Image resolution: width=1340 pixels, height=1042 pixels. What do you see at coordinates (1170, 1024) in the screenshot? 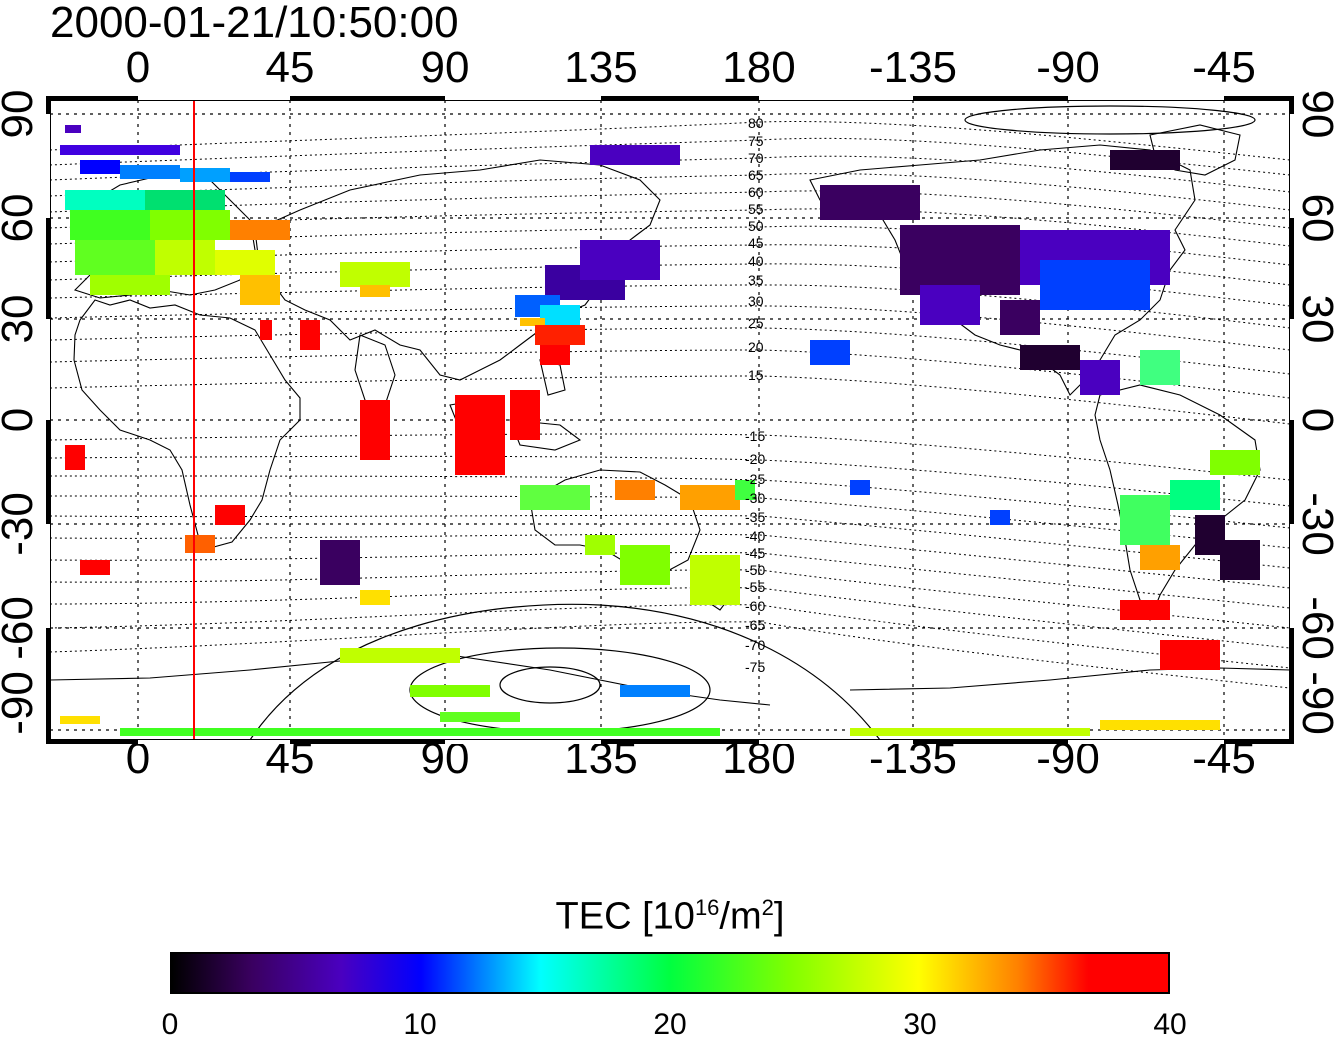
I see `colorbar-tick: 40` at bounding box center [1170, 1024].